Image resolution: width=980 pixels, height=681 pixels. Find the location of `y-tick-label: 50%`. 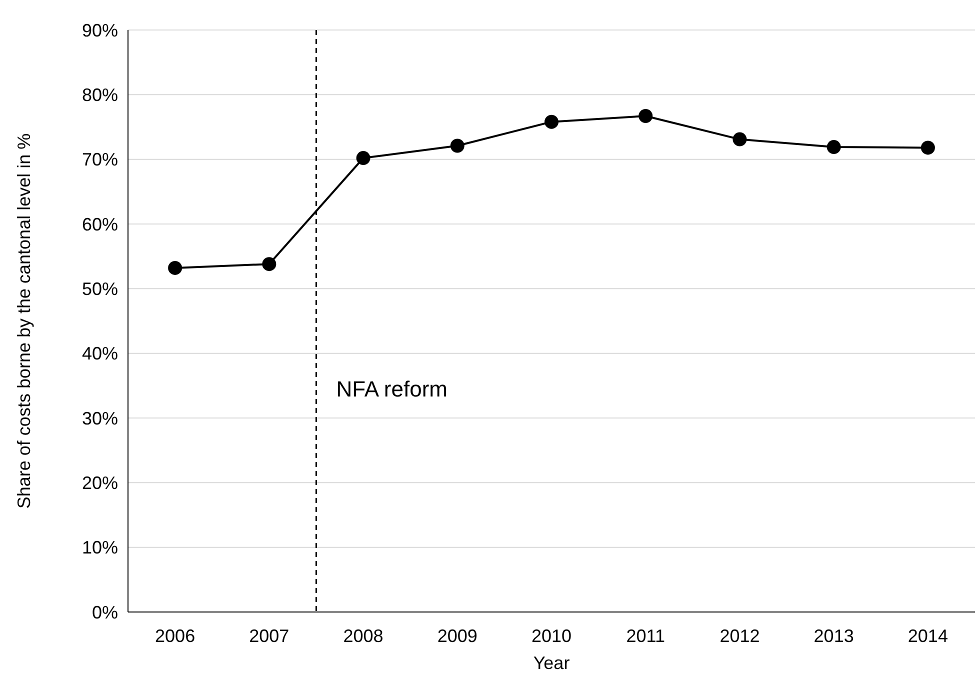

y-tick-label: 50% is located at coordinates (100, 288).